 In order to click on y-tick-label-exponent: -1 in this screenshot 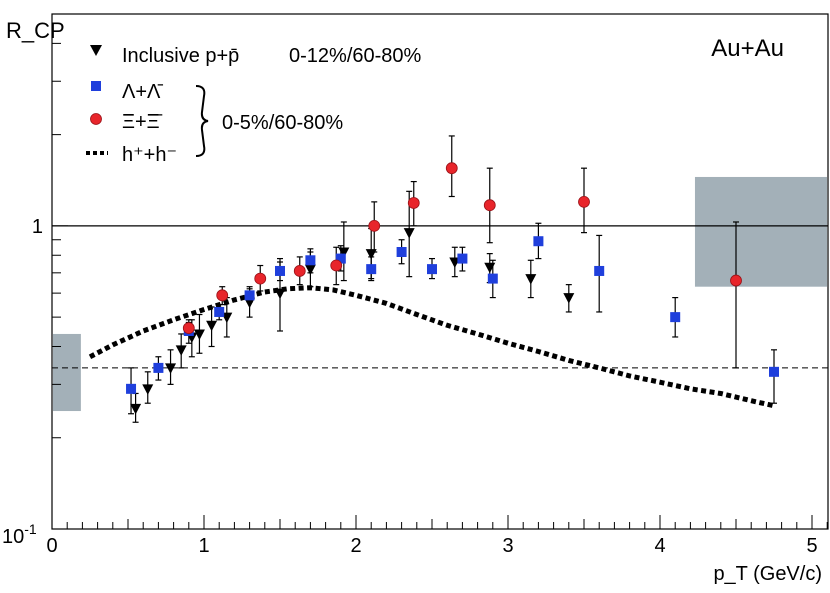, I will do `click(30, 529)`.